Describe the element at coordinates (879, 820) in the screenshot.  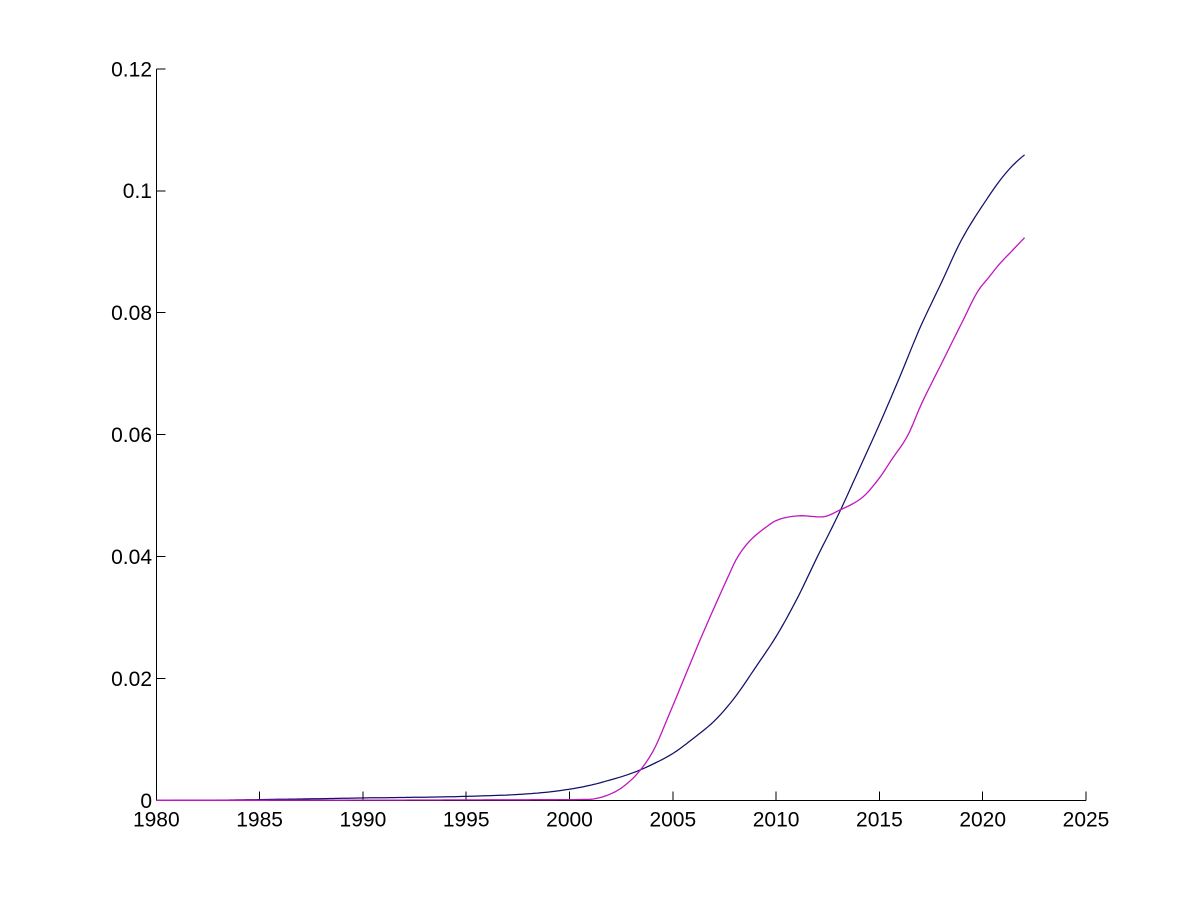
I see `svg-text: 2015` at that location.